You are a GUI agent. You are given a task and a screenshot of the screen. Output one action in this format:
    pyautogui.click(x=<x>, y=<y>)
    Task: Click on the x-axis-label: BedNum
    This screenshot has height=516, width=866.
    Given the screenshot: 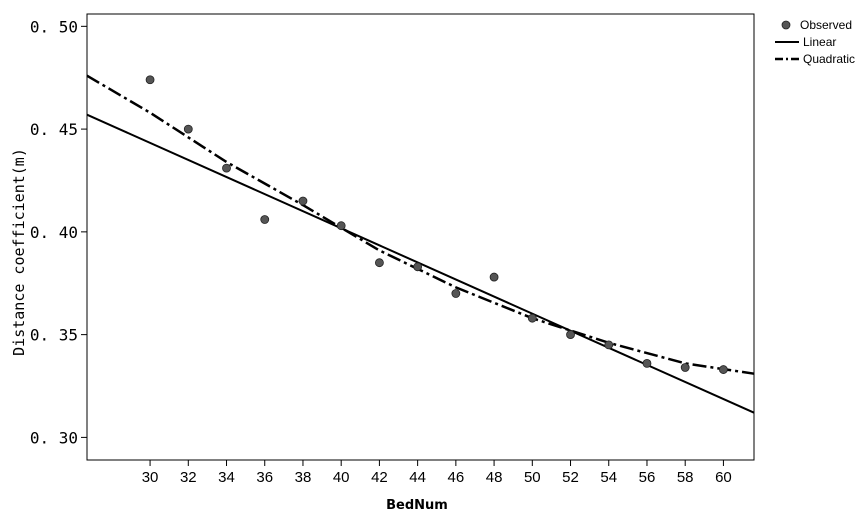 What is the action you would take?
    pyautogui.click(x=417, y=505)
    